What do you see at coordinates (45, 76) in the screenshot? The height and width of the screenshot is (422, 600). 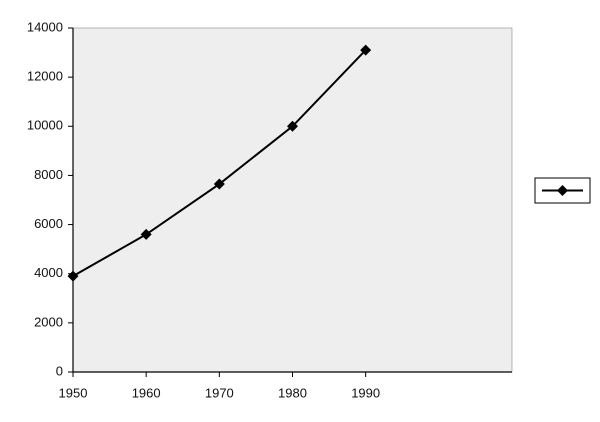 I see `y-tick-label: 12000` at bounding box center [45, 76].